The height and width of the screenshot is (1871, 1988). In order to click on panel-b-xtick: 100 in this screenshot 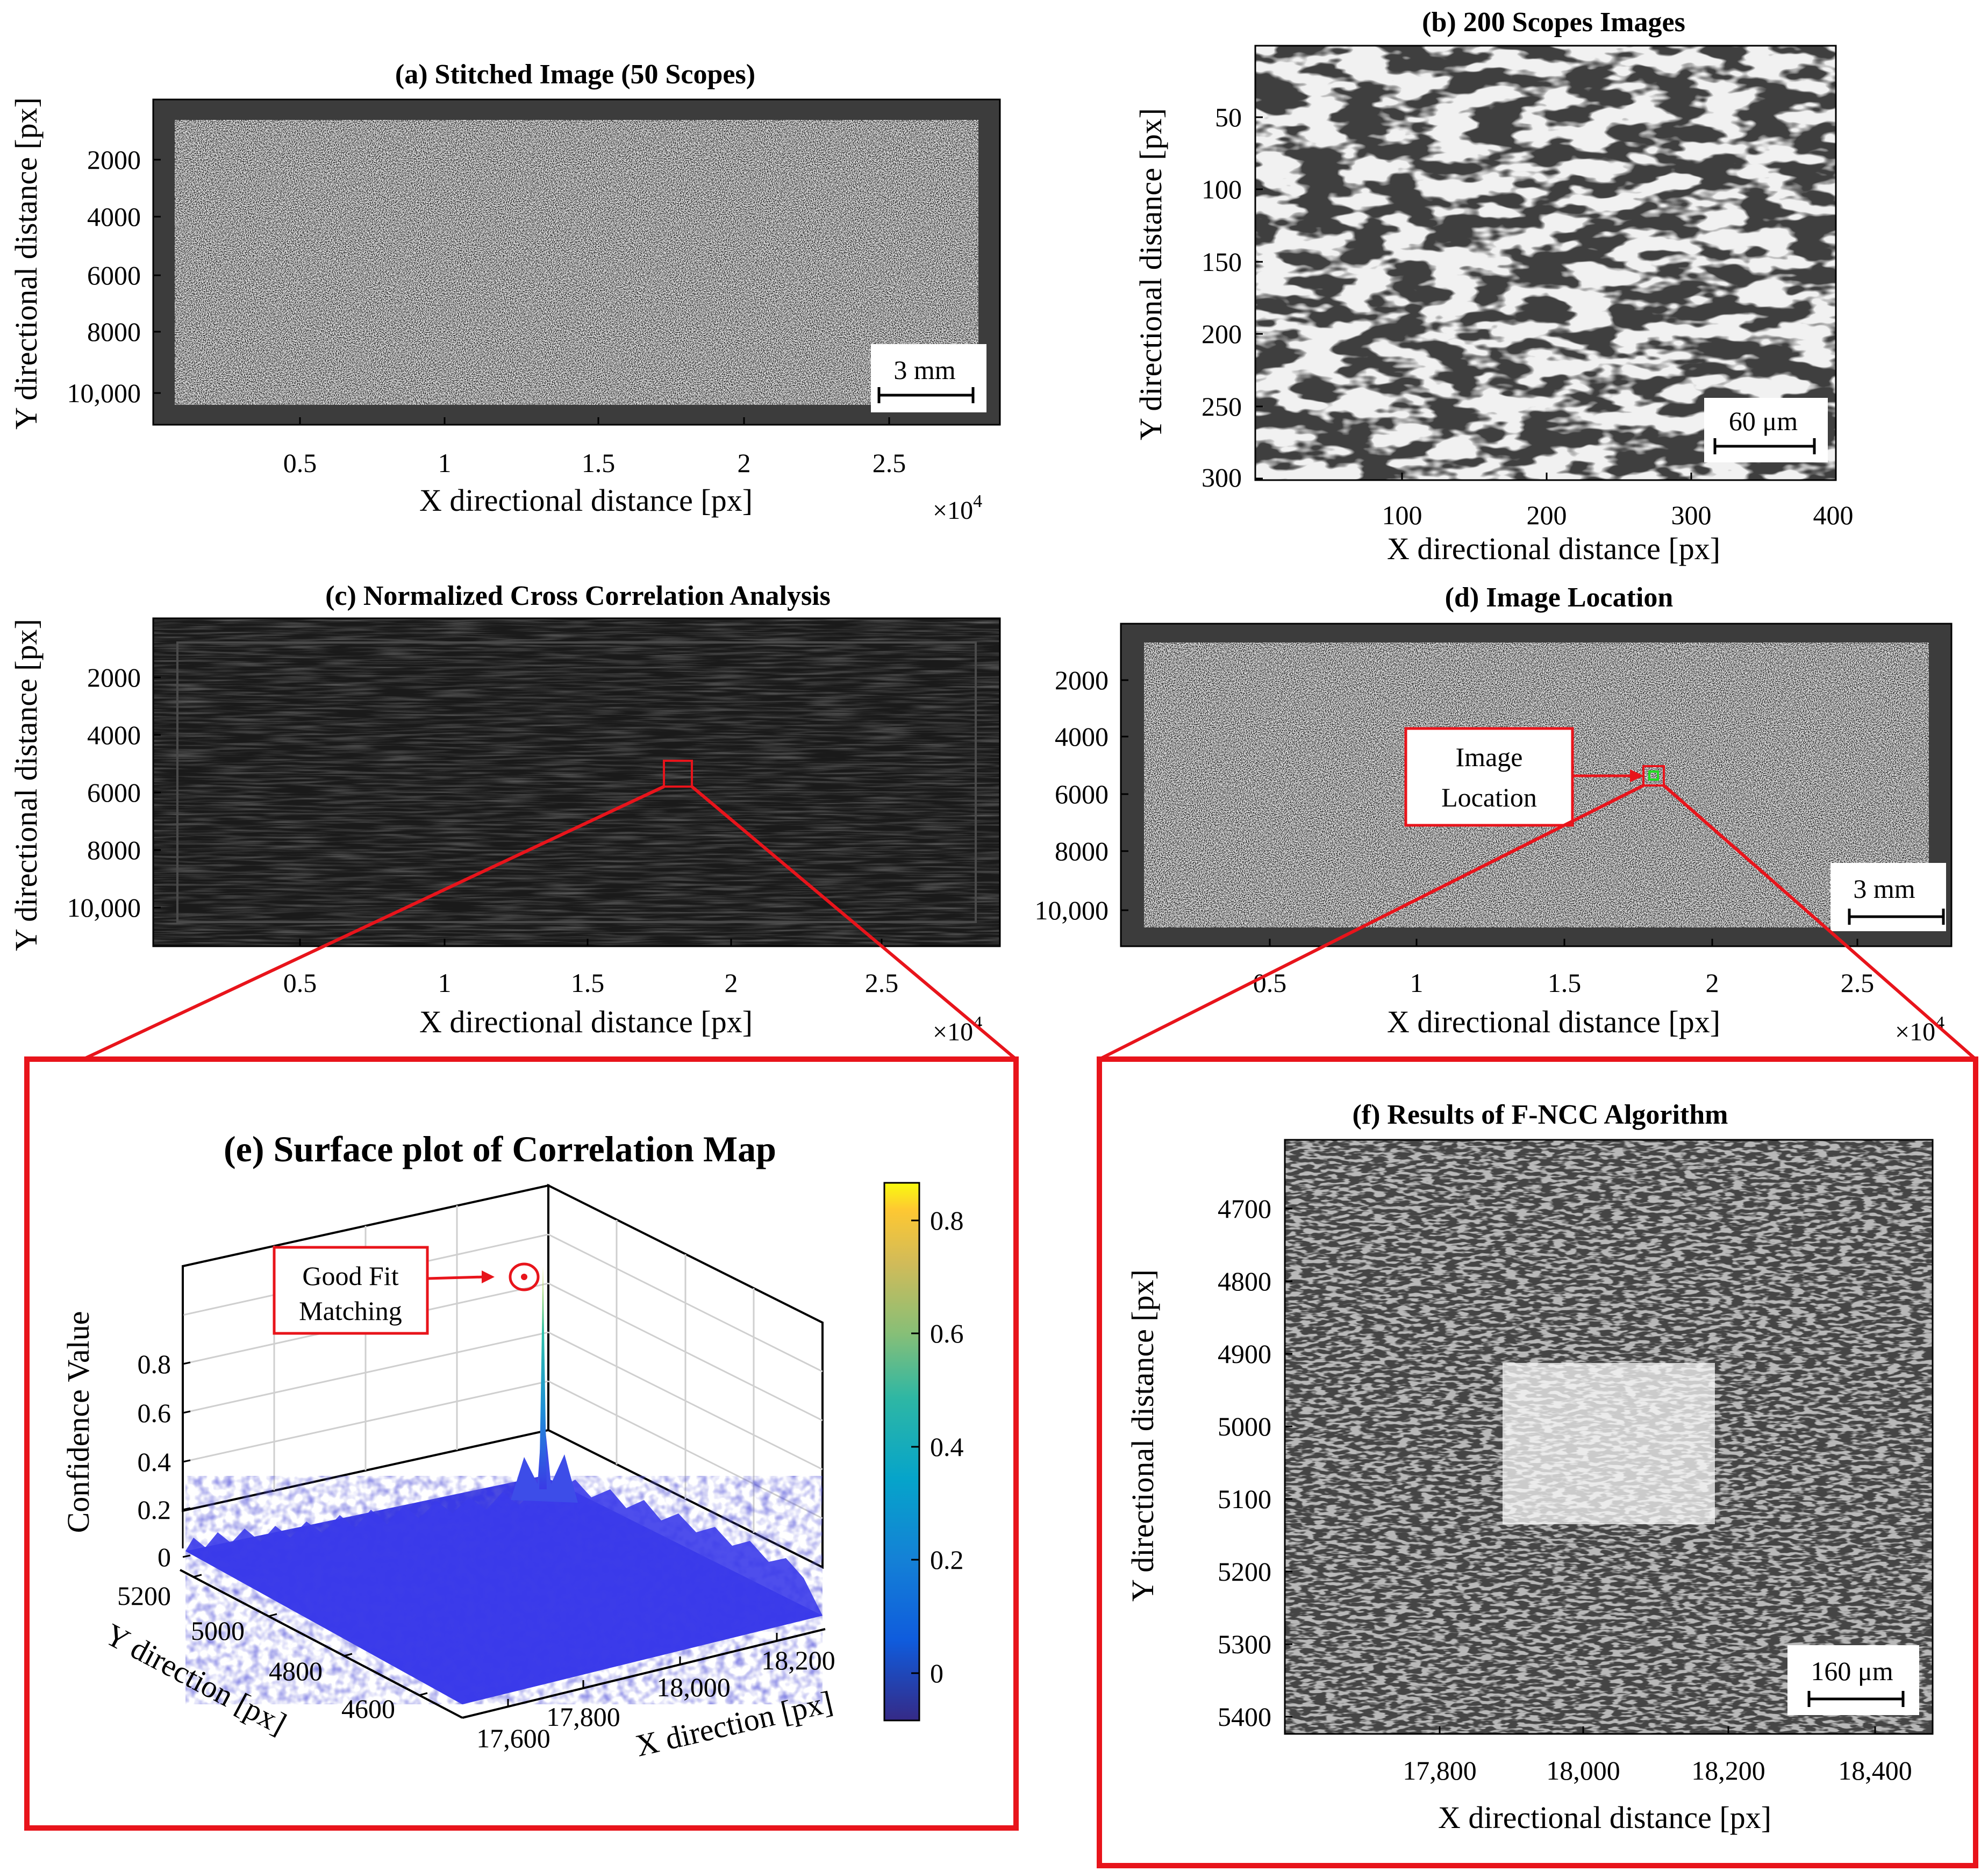, I will do `click(1402, 515)`.